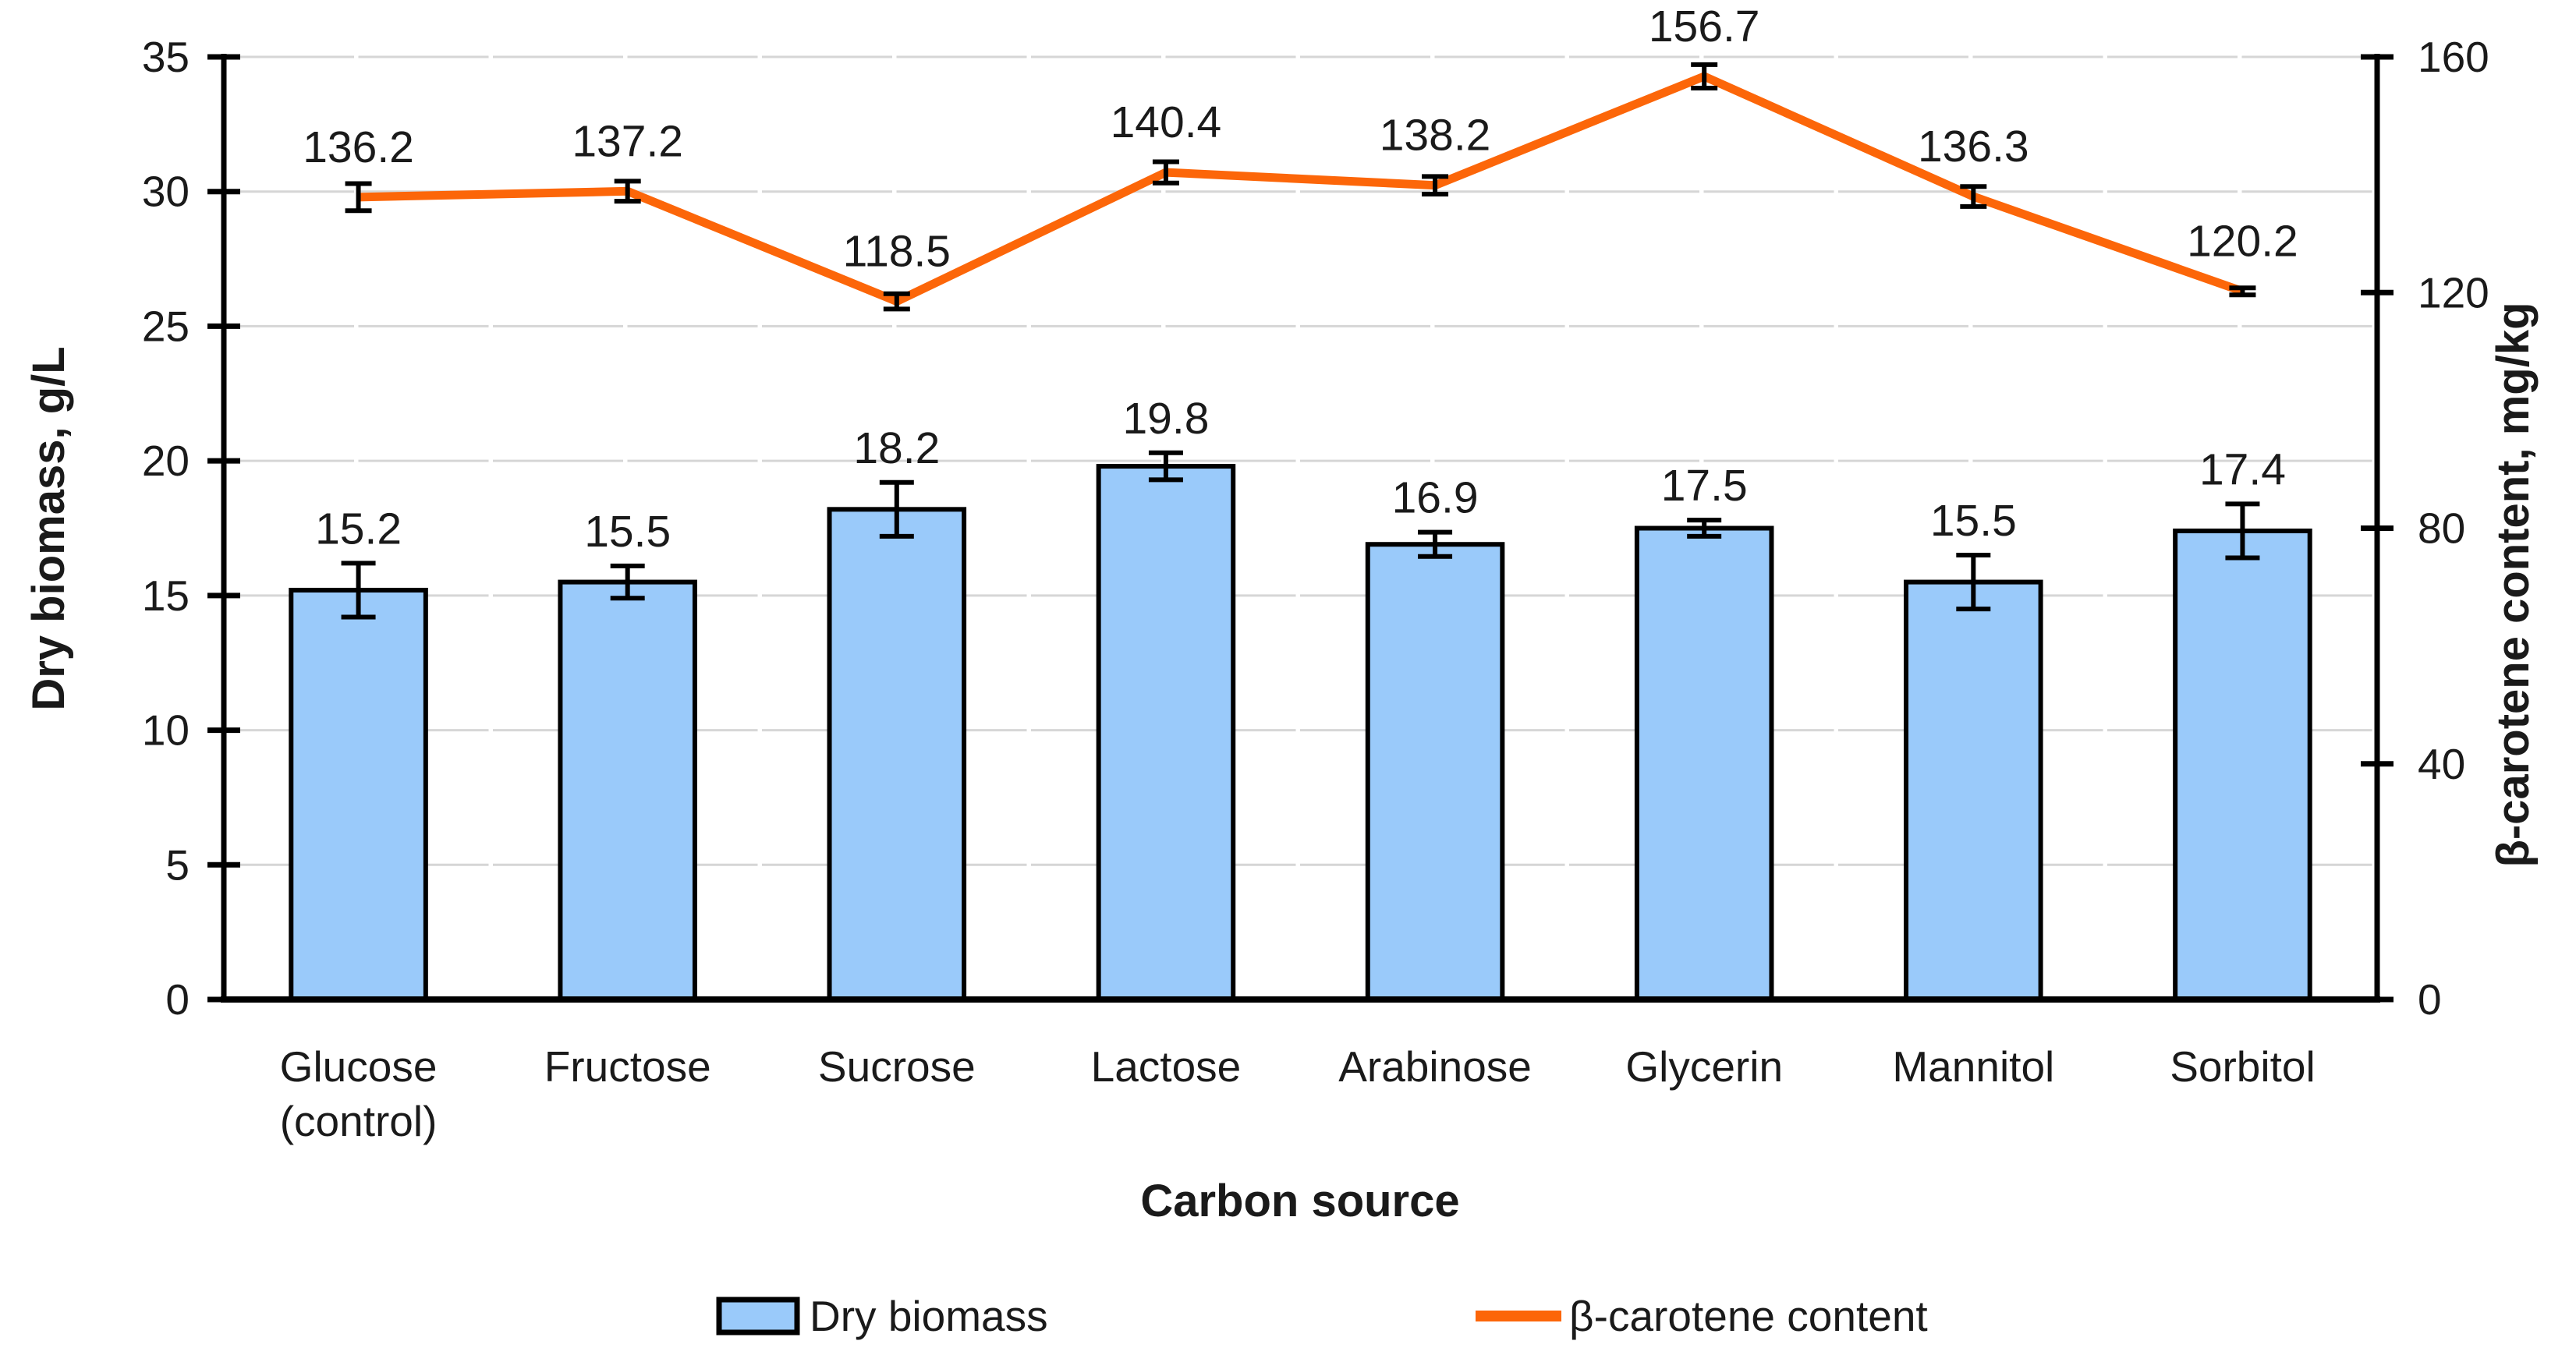  What do you see at coordinates (177, 999) in the screenshot?
I see `left-tick-label: 0` at bounding box center [177, 999].